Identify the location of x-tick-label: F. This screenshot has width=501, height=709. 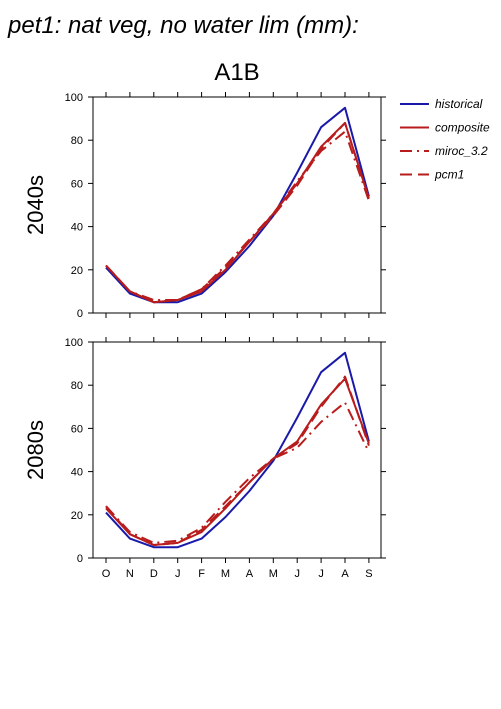
(201, 574).